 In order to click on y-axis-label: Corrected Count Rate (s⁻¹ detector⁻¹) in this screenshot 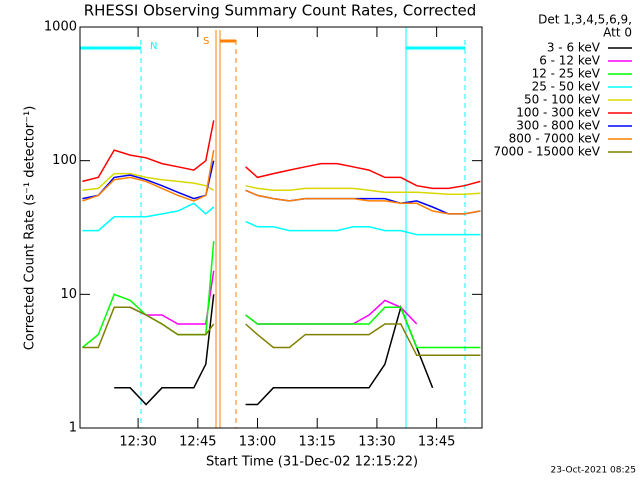, I will do `click(30, 228)`.